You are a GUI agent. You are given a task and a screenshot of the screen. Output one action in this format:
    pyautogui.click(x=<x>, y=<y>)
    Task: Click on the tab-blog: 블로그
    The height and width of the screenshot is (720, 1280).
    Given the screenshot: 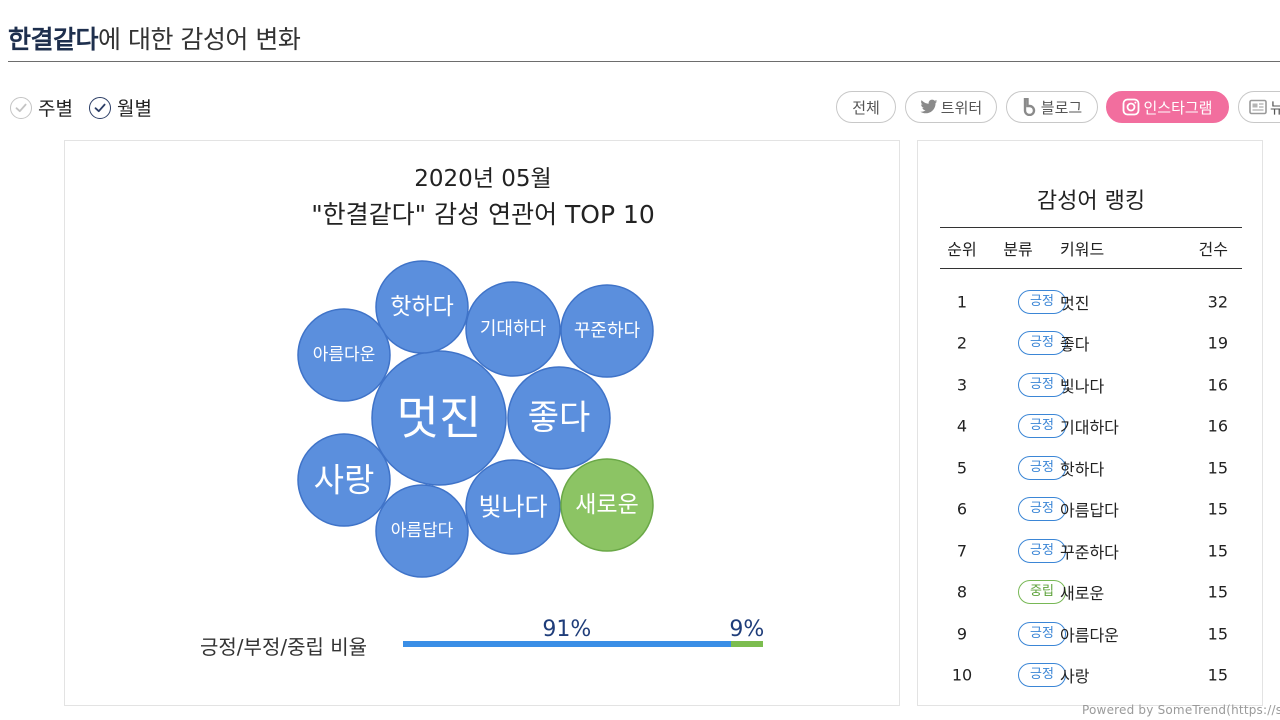 What is the action you would take?
    pyautogui.click(x=1052, y=107)
    